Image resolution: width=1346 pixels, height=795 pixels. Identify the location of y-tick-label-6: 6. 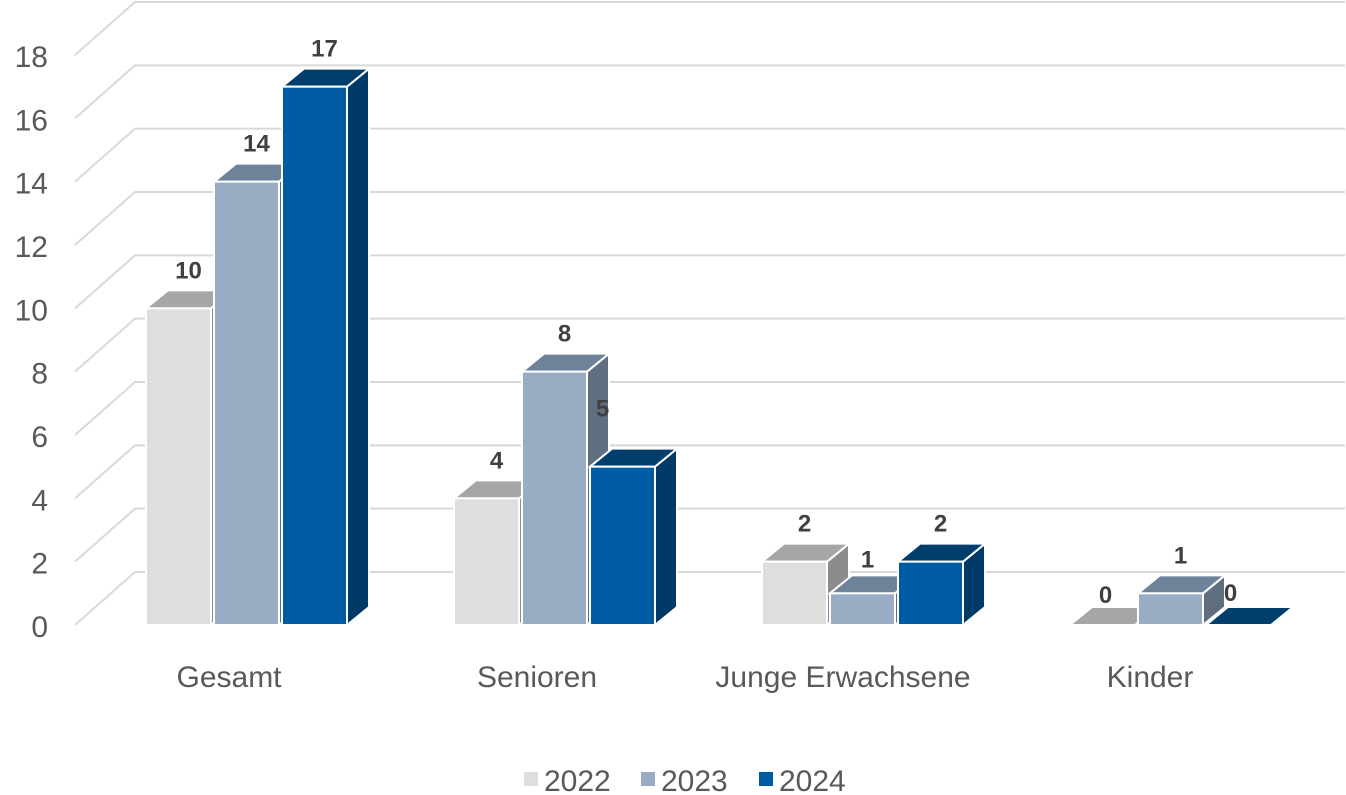
(39, 437).